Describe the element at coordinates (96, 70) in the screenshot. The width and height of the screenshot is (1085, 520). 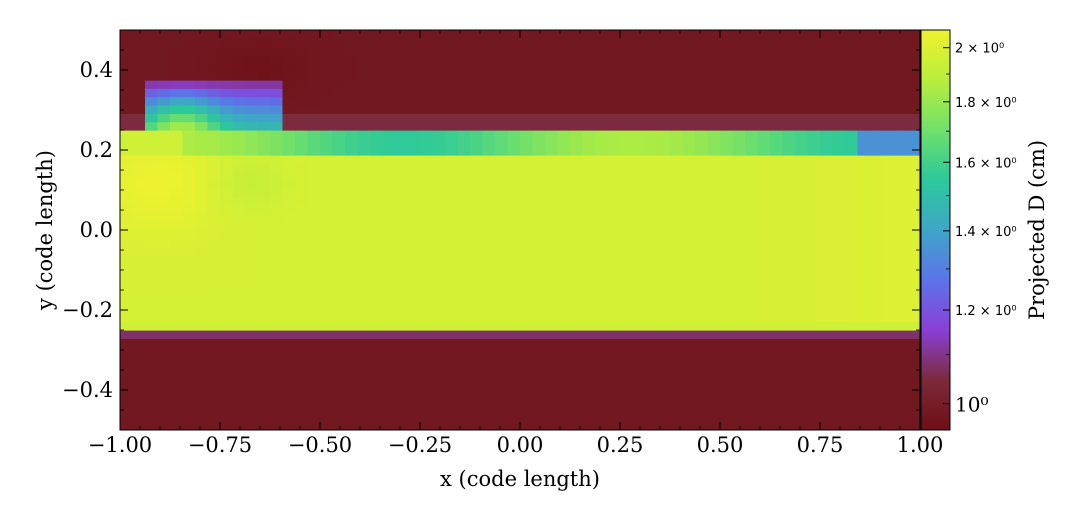
I see `y-tick-label: 0.4` at that location.